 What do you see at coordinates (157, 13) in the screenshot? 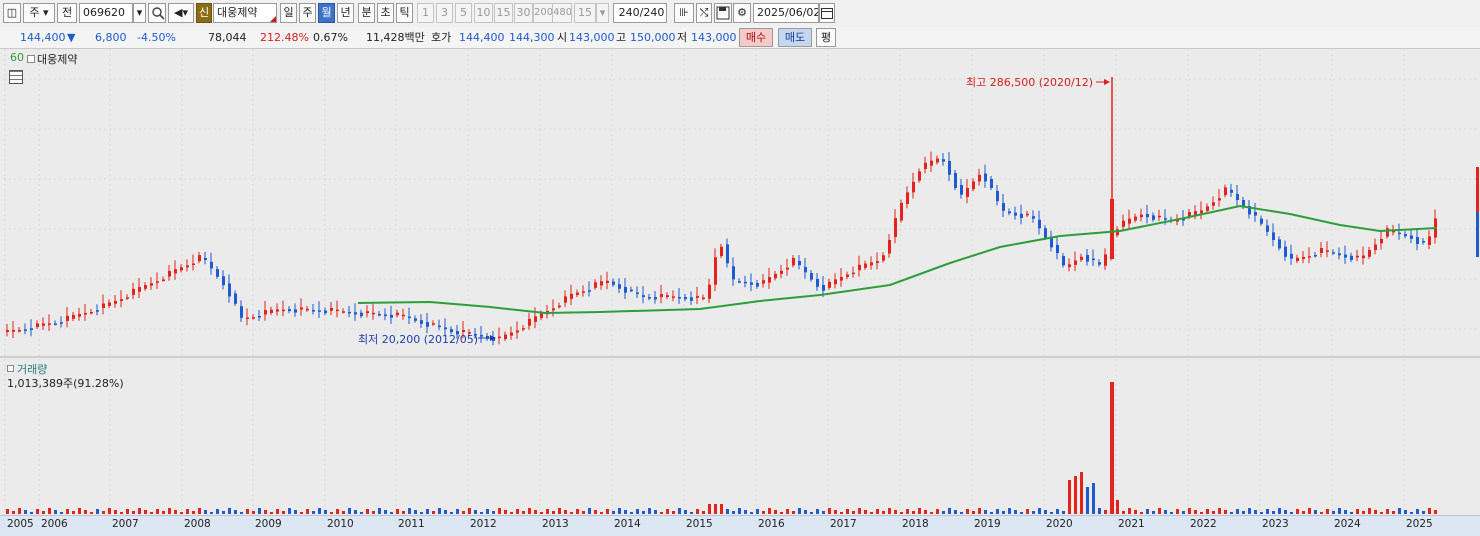
I see `search-icon` at bounding box center [157, 13].